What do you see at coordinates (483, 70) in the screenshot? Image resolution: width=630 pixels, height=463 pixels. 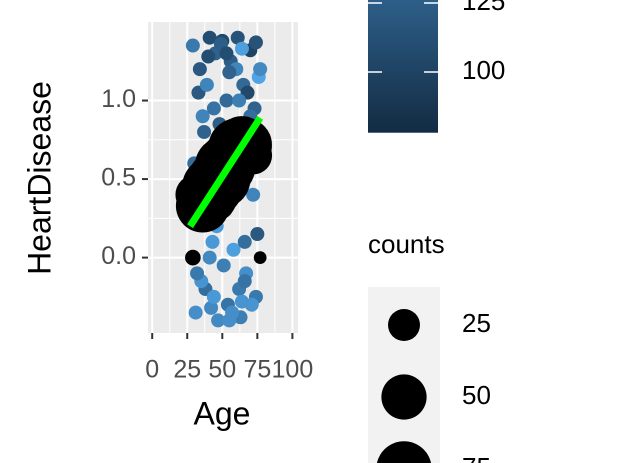 I see `colorbar-label: 100` at bounding box center [483, 70].